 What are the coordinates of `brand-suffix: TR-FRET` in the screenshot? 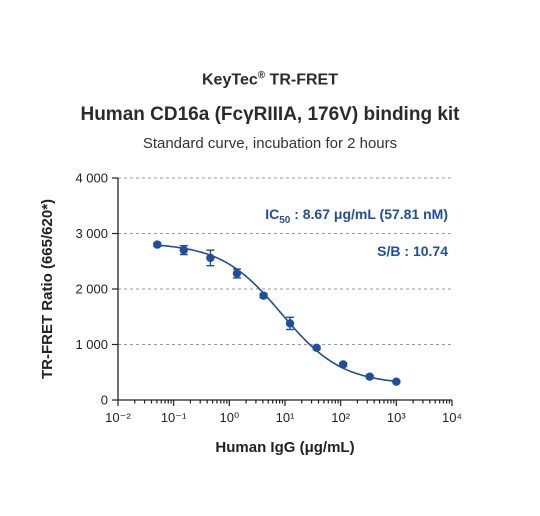 It's located at (301, 80).